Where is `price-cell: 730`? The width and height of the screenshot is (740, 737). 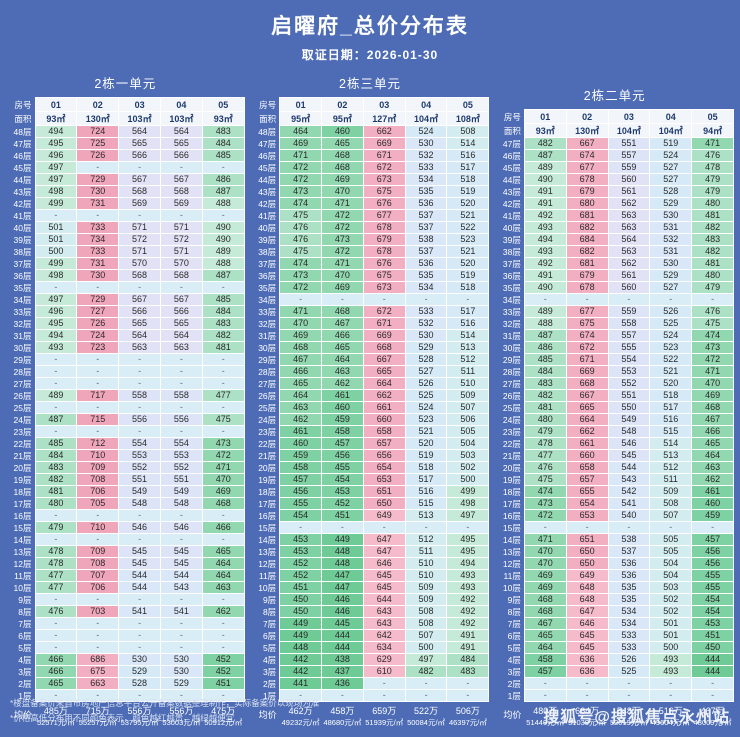 price-cell: 730 is located at coordinates (98, 275).